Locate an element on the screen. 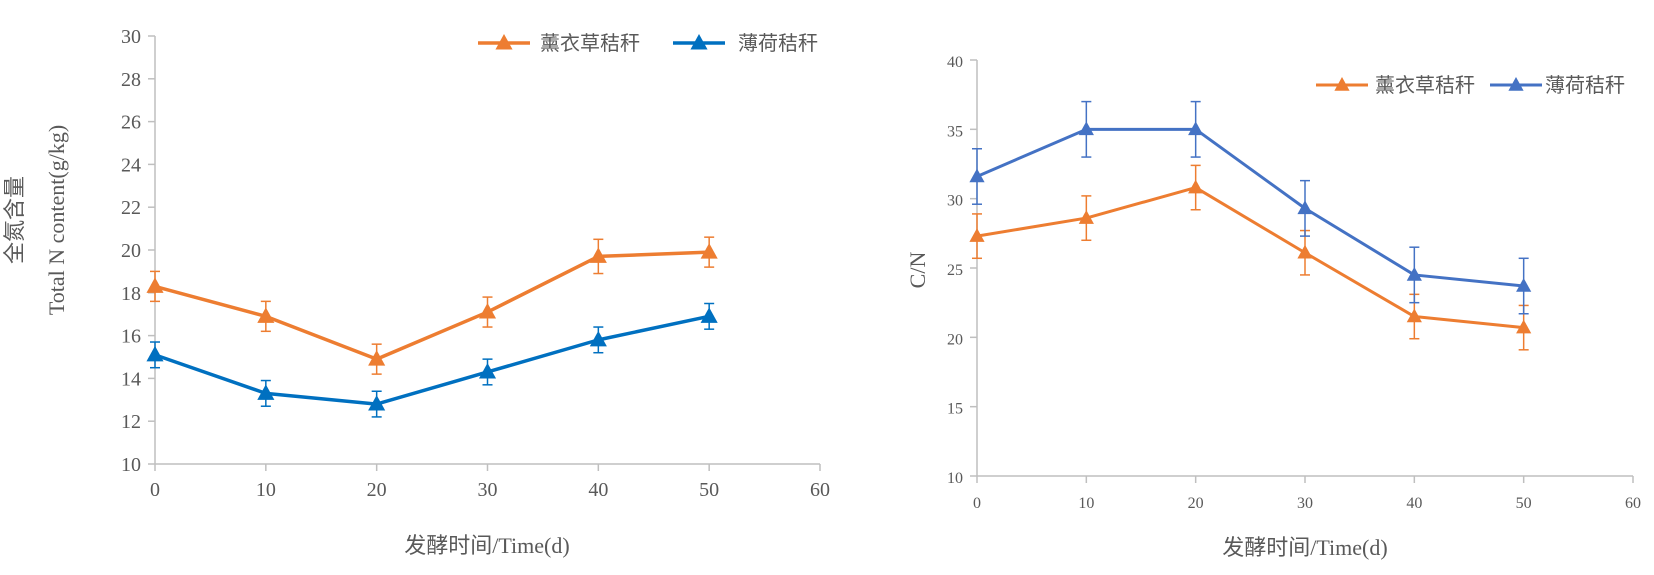 Image resolution: width=1654 pixels, height=575 pixels. y-tick-label: 40 is located at coordinates (955, 62).